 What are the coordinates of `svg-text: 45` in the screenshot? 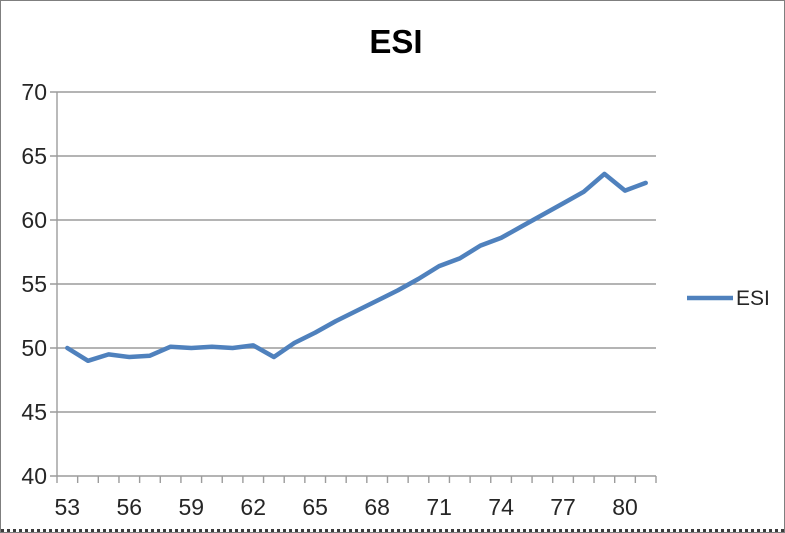 It's located at (34, 412).